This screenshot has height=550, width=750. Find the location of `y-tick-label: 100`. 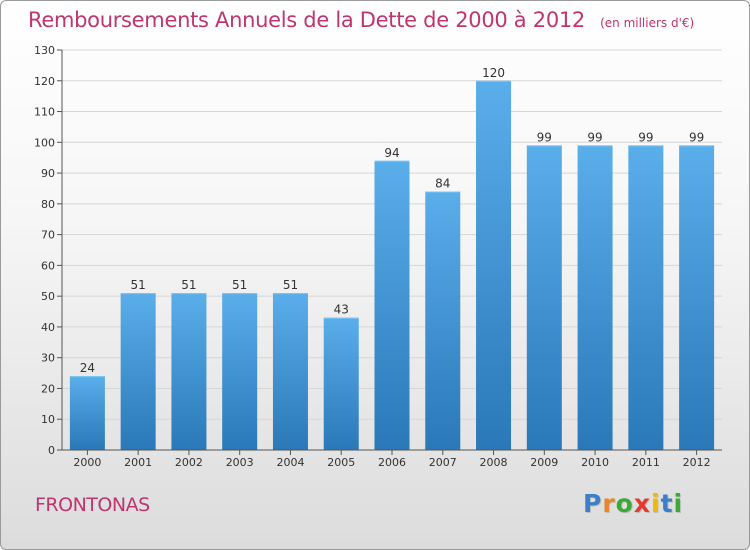

y-tick-label: 100 is located at coordinates (44, 142).